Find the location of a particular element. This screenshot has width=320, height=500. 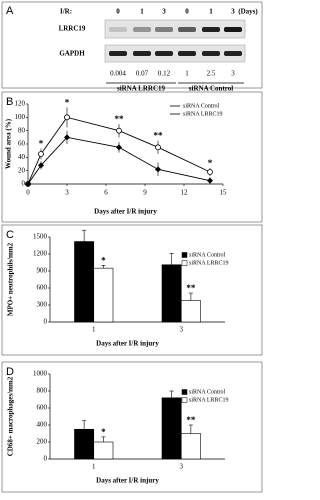

y-tick-label: 20 is located at coordinates (22, 170).